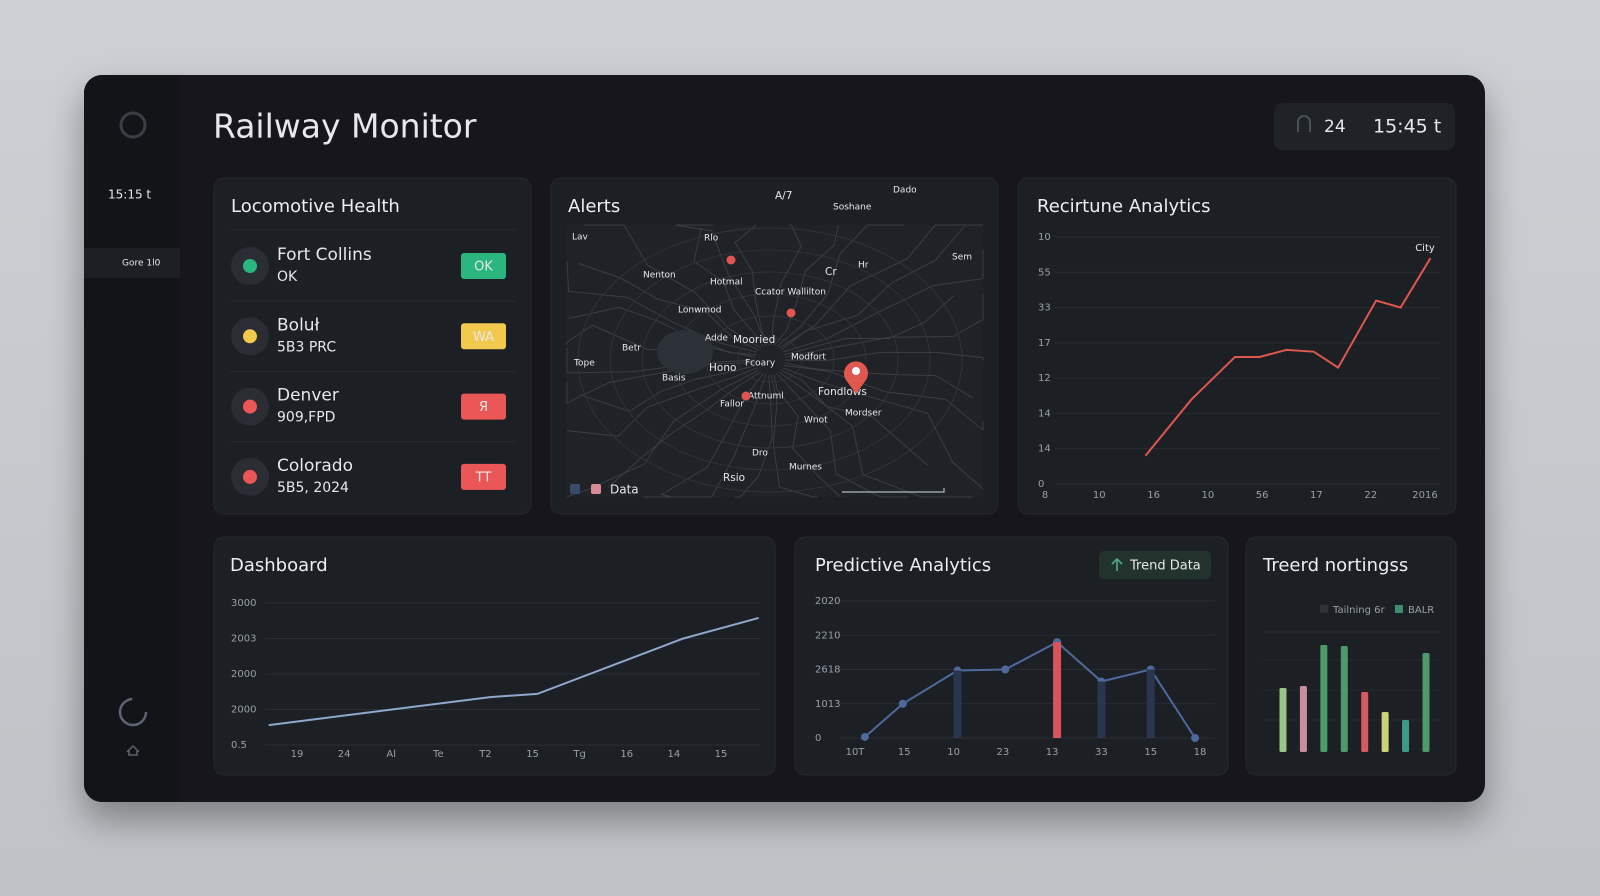 The height and width of the screenshot is (896, 1600). Describe the element at coordinates (827, 704) in the screenshot. I see `y-tick-label: 1013` at that location.